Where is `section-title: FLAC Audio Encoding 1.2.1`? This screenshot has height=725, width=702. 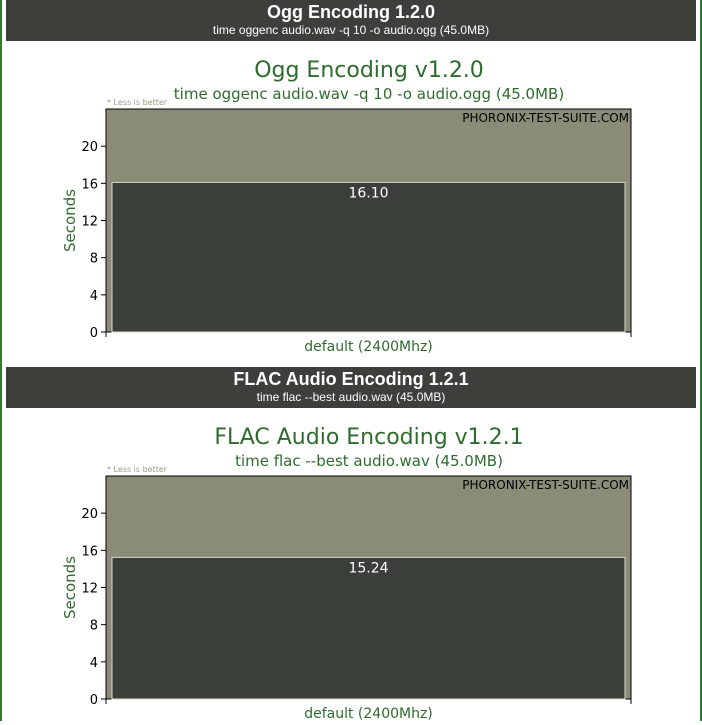 section-title: FLAC Audio Encoding 1.2.1 is located at coordinates (351, 379).